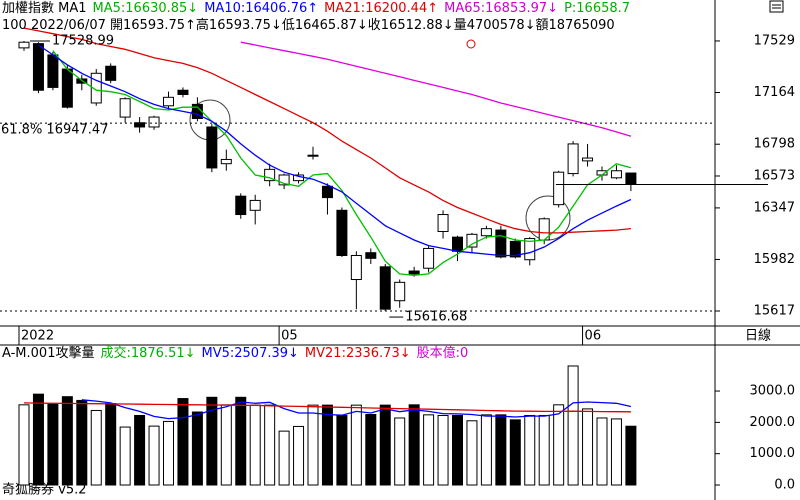  What do you see at coordinates (773, 391) in the screenshot?
I see `y-tick-label: 3000.0` at bounding box center [773, 391].